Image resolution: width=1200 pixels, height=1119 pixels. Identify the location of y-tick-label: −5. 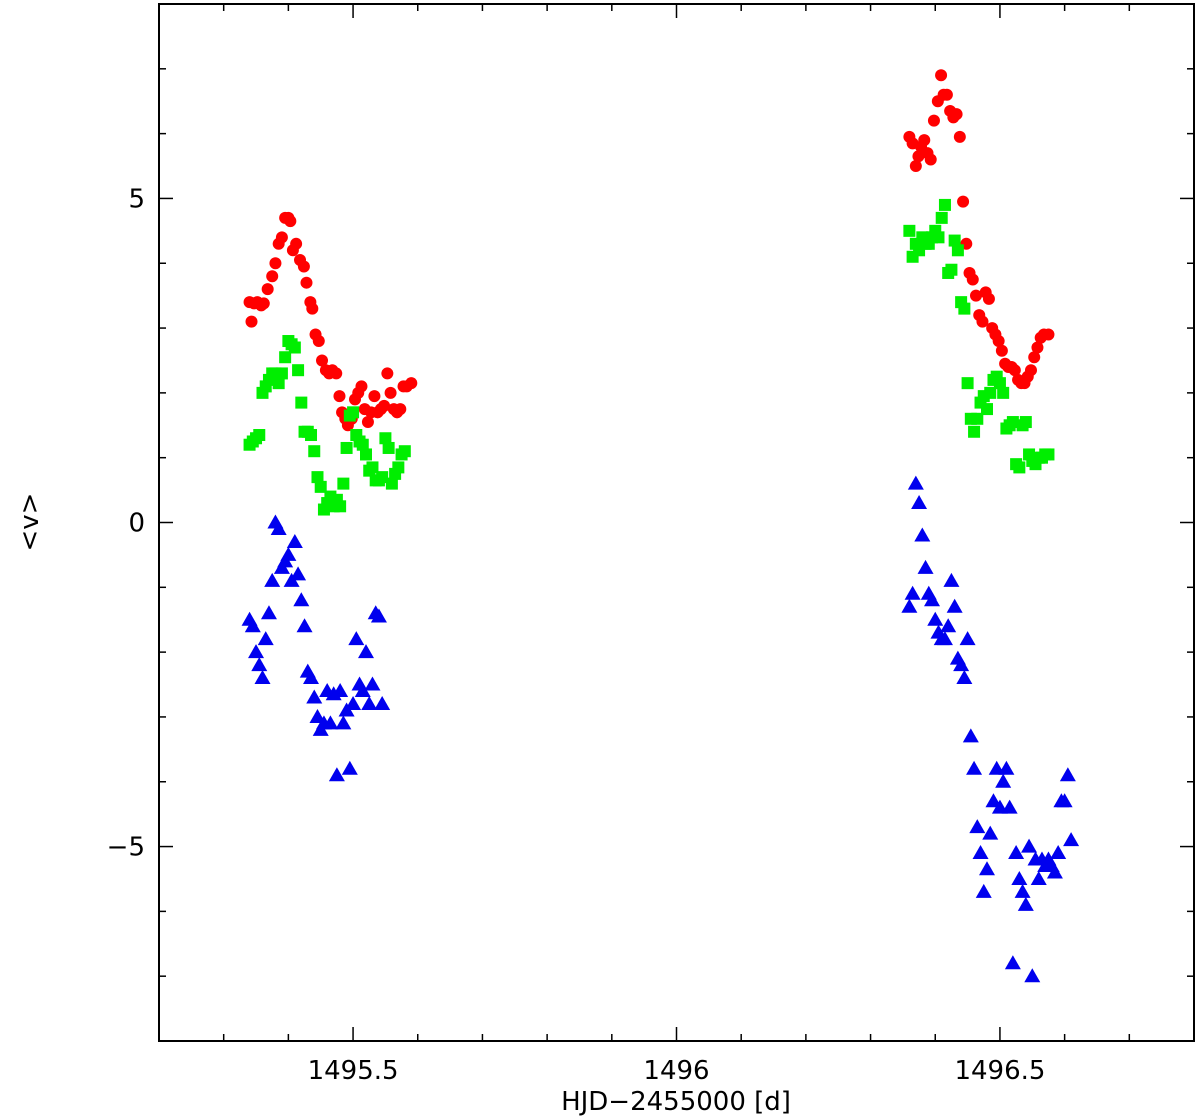
(126, 848).